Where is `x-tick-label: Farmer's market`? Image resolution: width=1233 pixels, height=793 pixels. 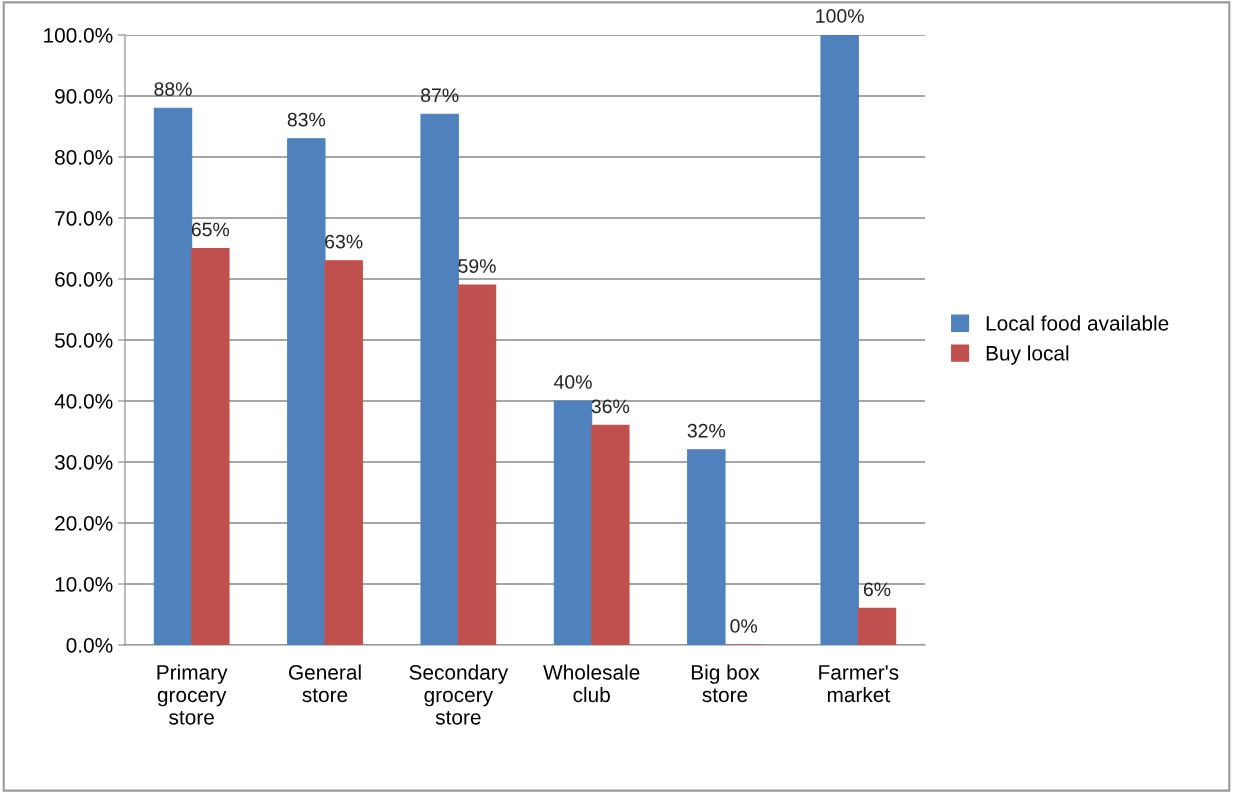 x-tick-label: Farmer's market is located at coordinates (859, 684).